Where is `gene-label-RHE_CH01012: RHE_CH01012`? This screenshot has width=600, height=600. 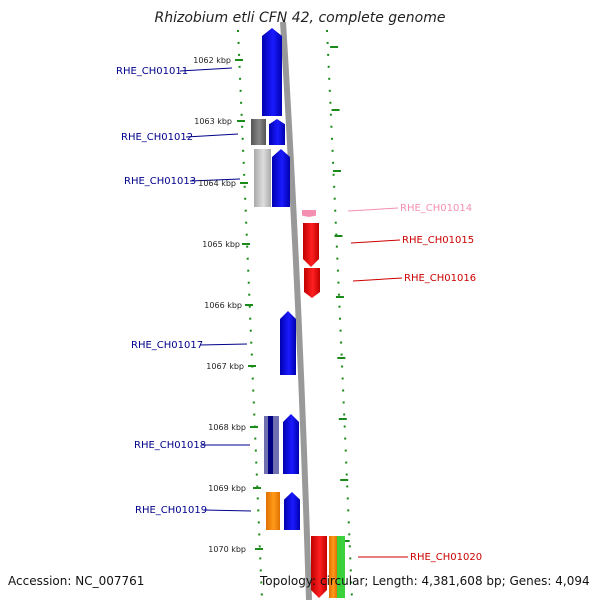 gene-label-RHE_CH01012: RHE_CH01012 is located at coordinates (157, 137).